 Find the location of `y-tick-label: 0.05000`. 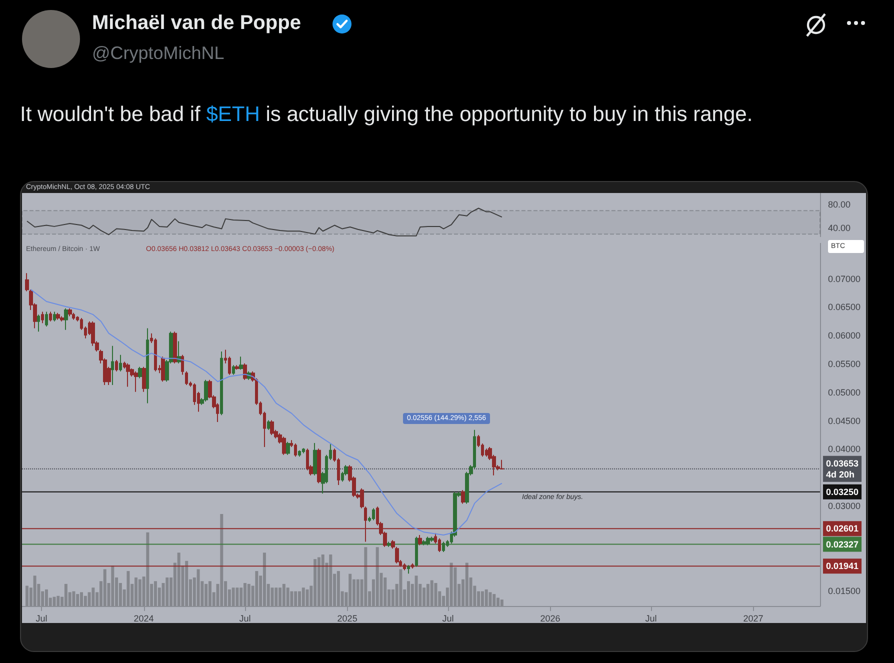

y-tick-label: 0.05000 is located at coordinates (844, 392).